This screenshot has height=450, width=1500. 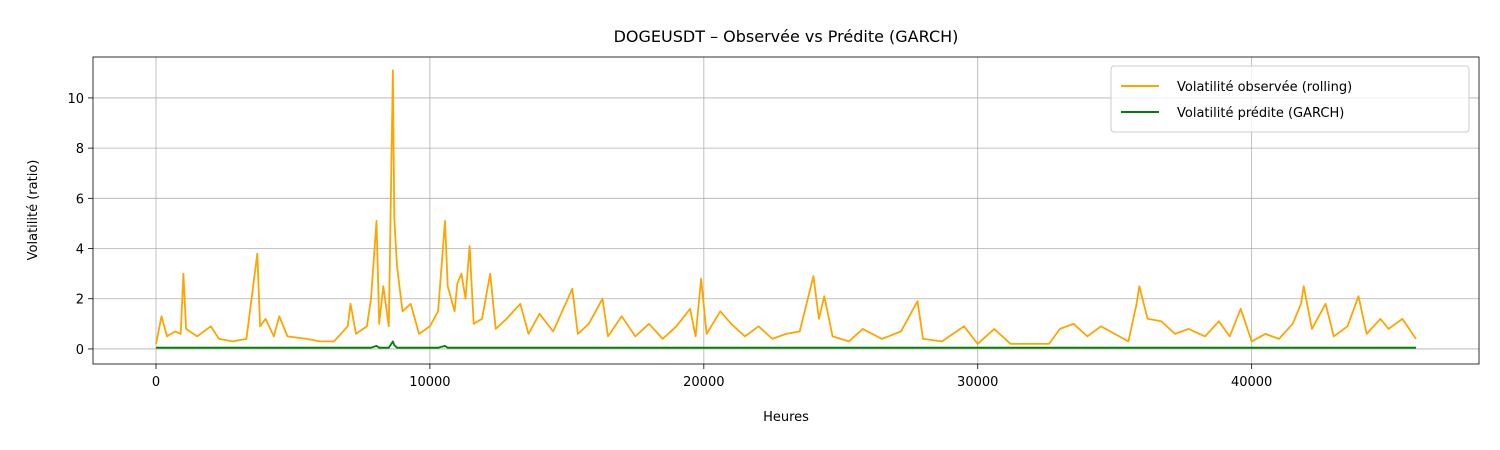 I want to click on y-axis-label: Volatilité (ratio), so click(x=33, y=210).